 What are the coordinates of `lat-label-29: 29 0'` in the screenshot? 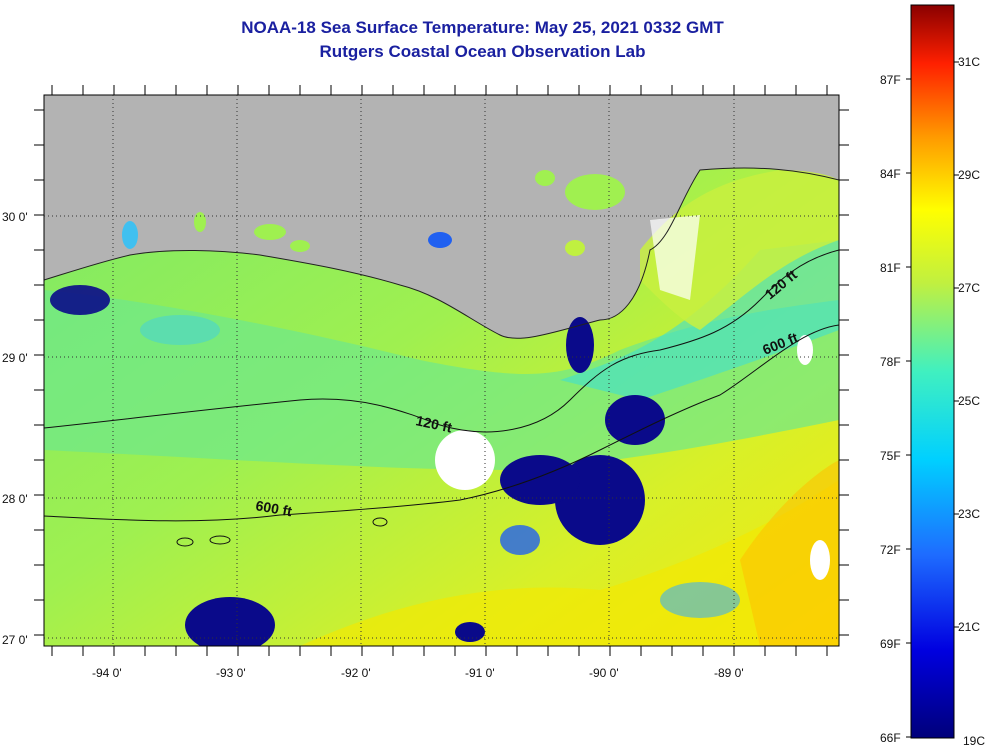 It's located at (15, 358).